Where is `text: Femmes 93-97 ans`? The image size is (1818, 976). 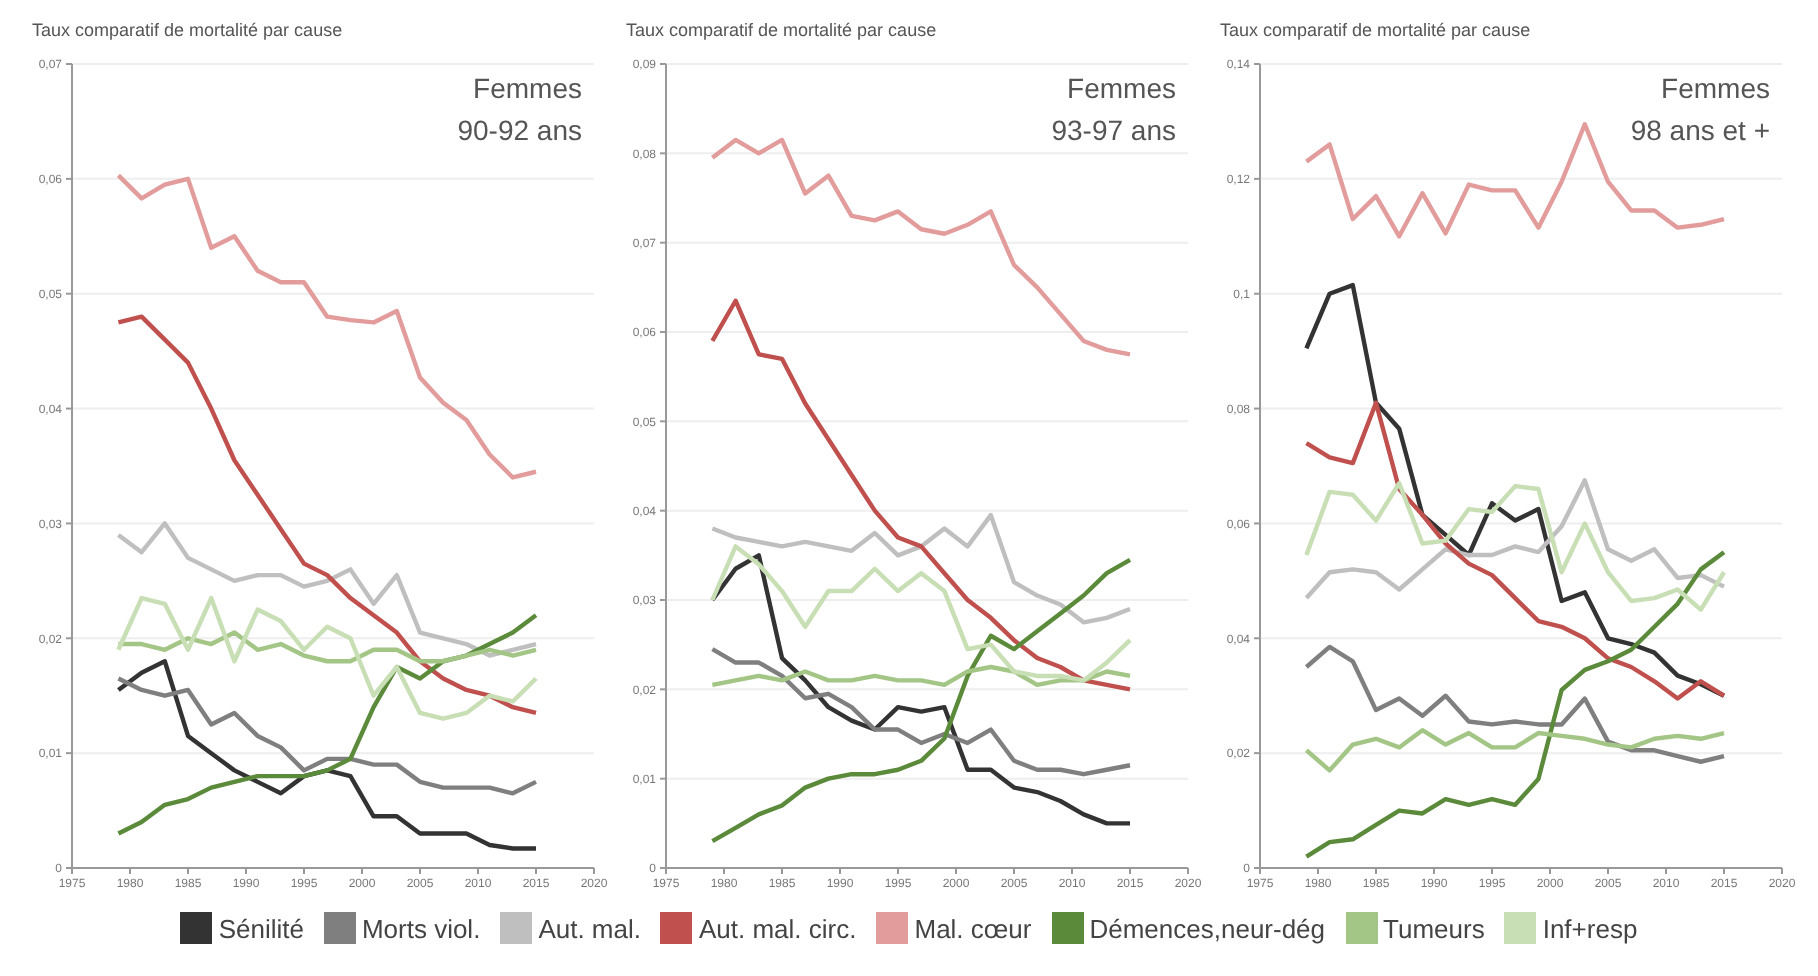 text: Femmes 93-97 ans is located at coordinates (1113, 110).